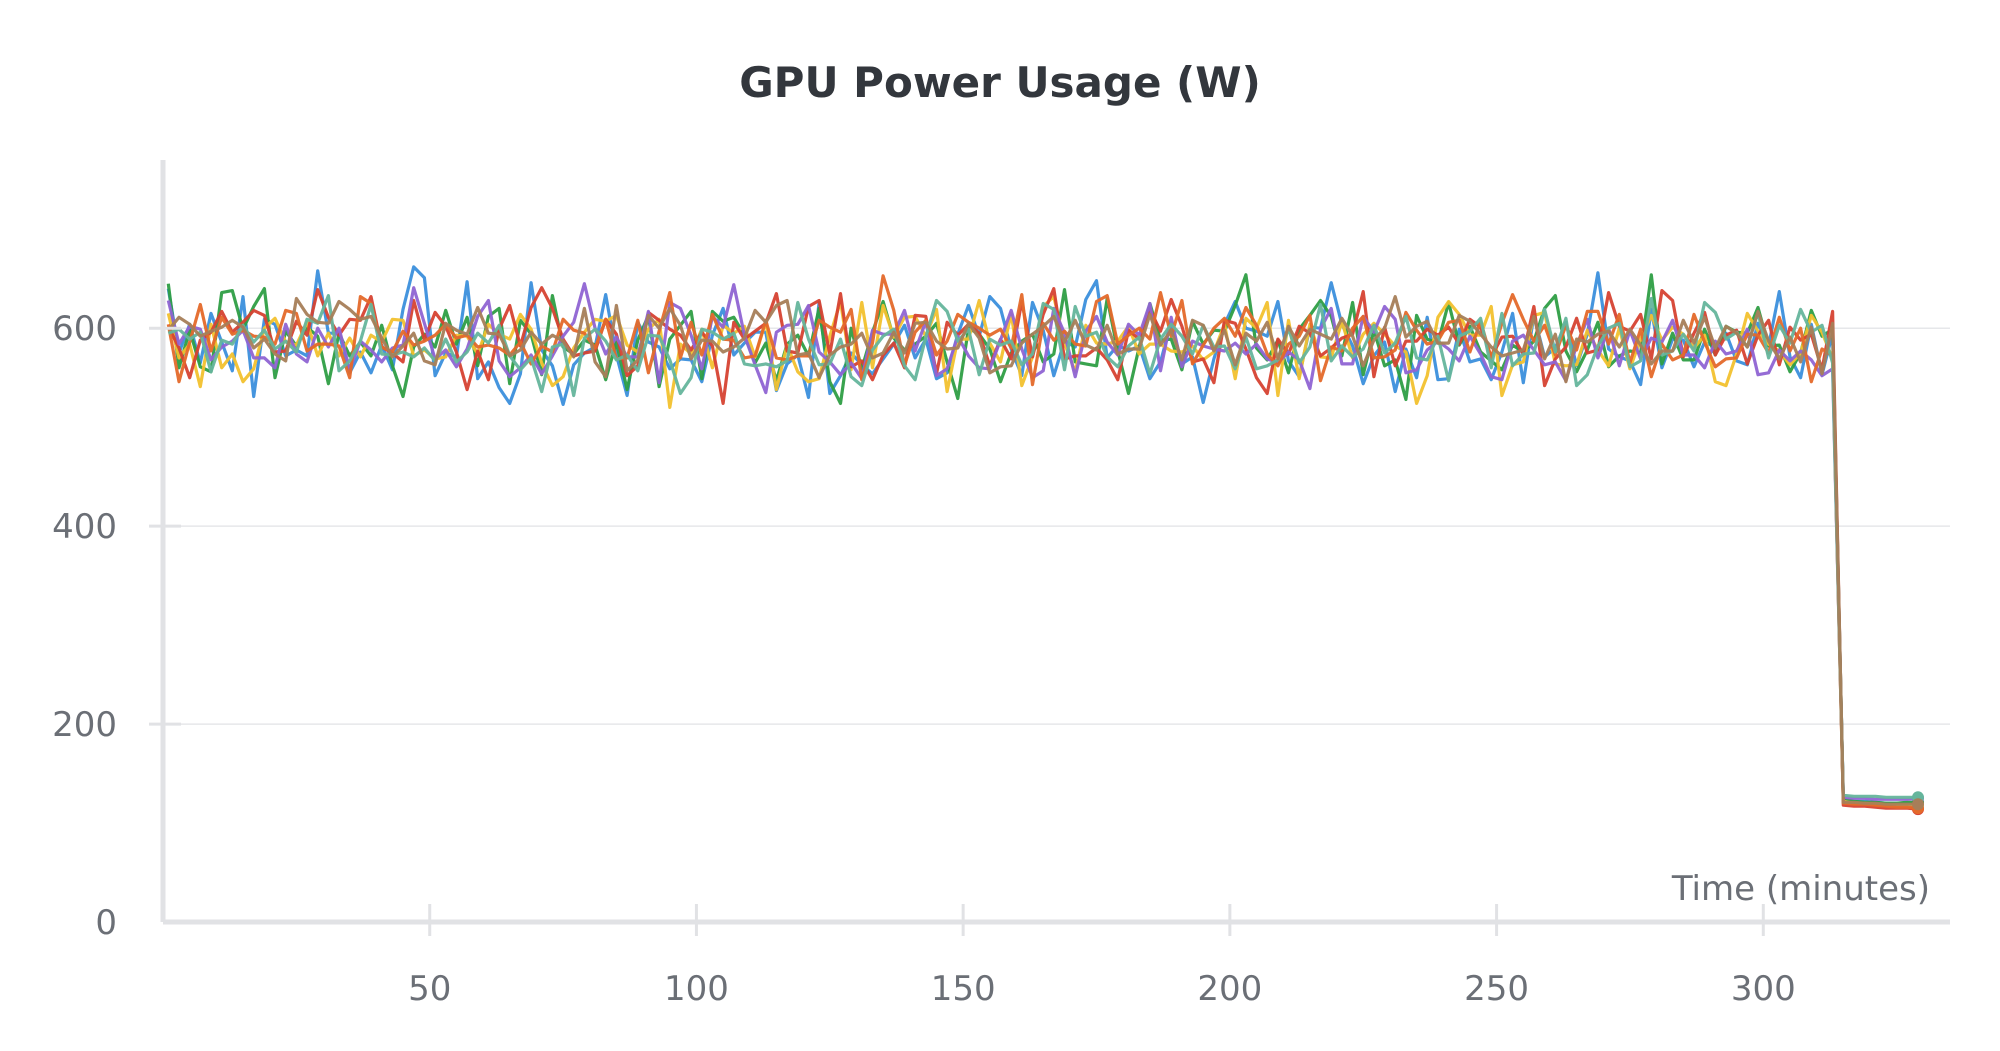  I want to click on y-tick-label: 200, so click(84, 725).